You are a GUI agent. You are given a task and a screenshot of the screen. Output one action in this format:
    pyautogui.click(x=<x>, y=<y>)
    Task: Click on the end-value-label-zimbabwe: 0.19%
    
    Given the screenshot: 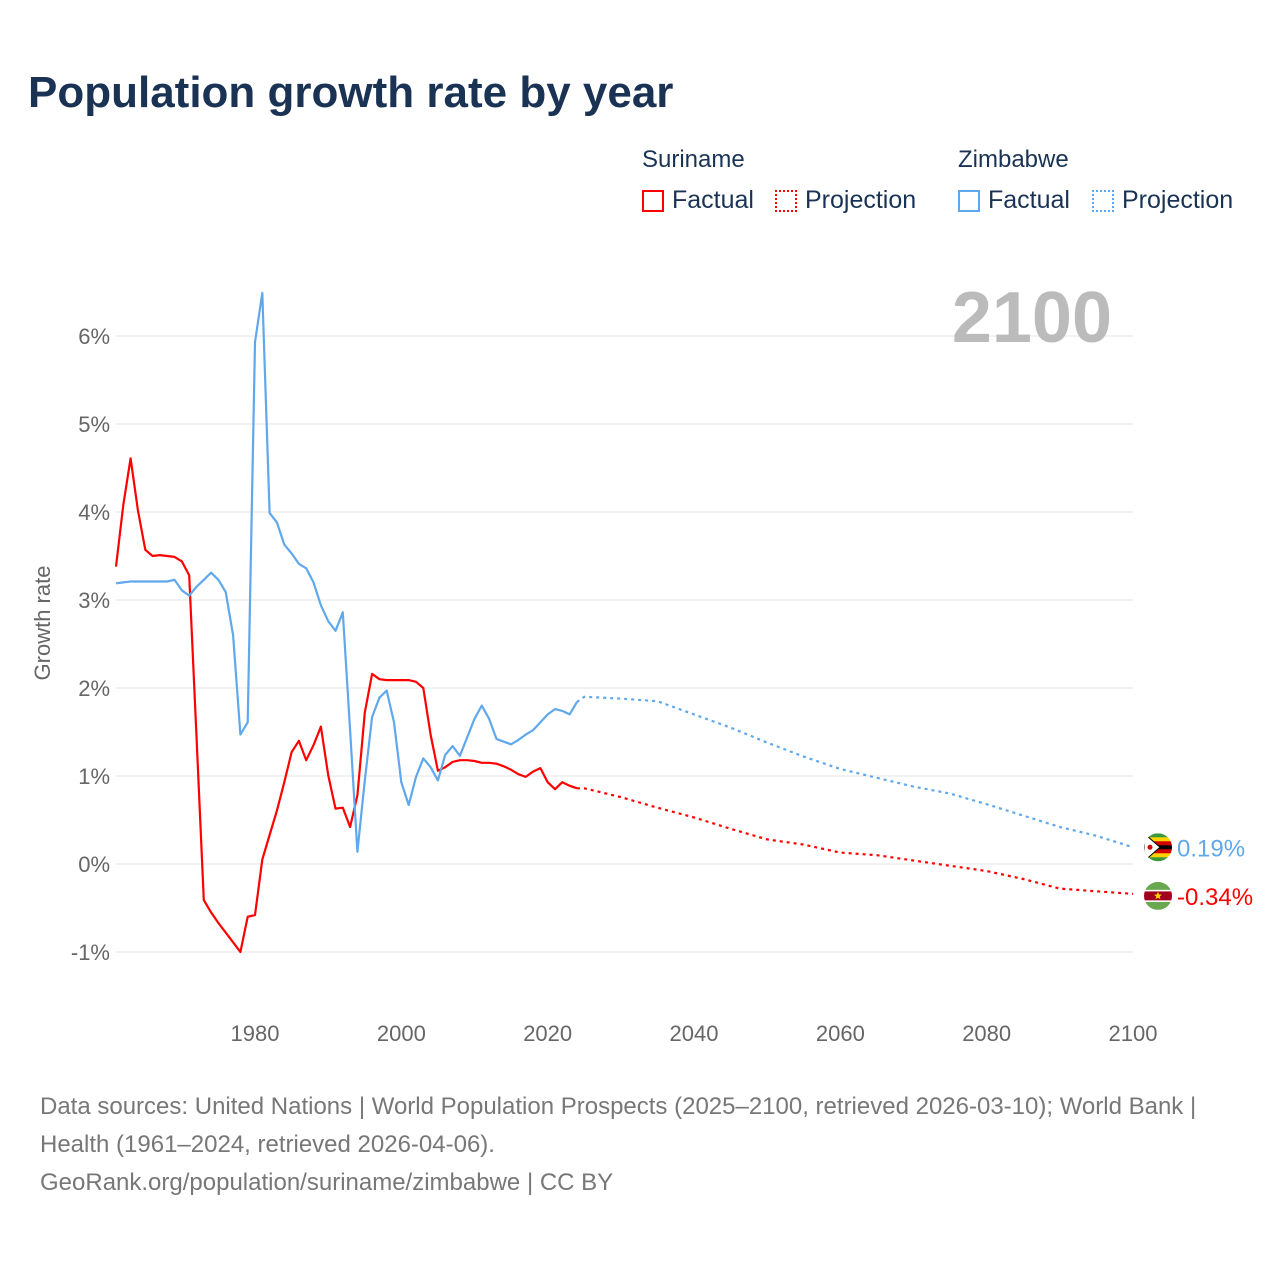 What is the action you would take?
    pyautogui.click(x=1211, y=848)
    